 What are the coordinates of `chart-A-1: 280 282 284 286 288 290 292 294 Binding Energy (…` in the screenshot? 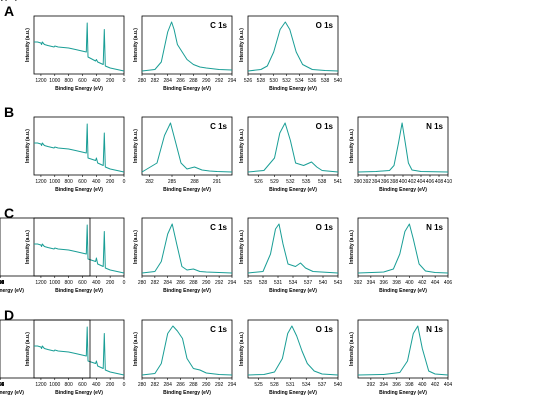 It's located at (185, 53).